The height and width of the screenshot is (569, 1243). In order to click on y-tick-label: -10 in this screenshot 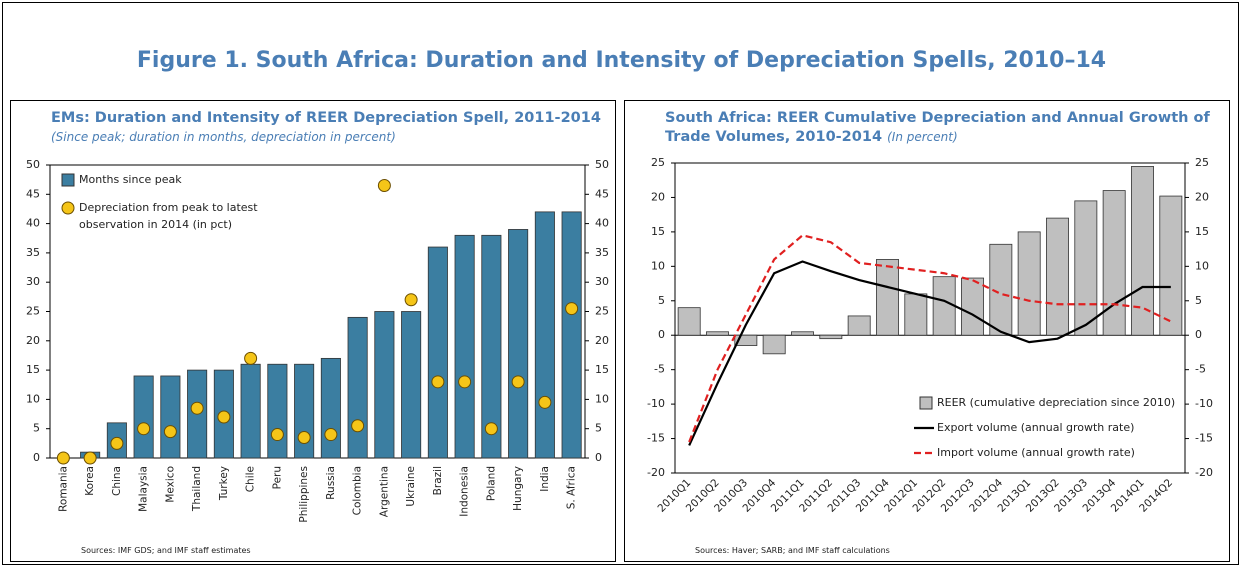, I will do `click(656, 403)`.